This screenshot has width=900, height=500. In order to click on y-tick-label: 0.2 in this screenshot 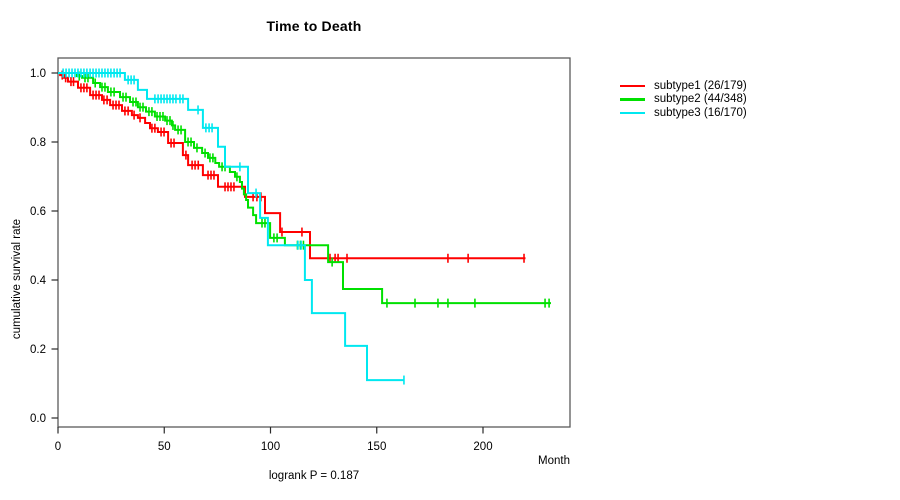, I will do `click(38, 350)`.